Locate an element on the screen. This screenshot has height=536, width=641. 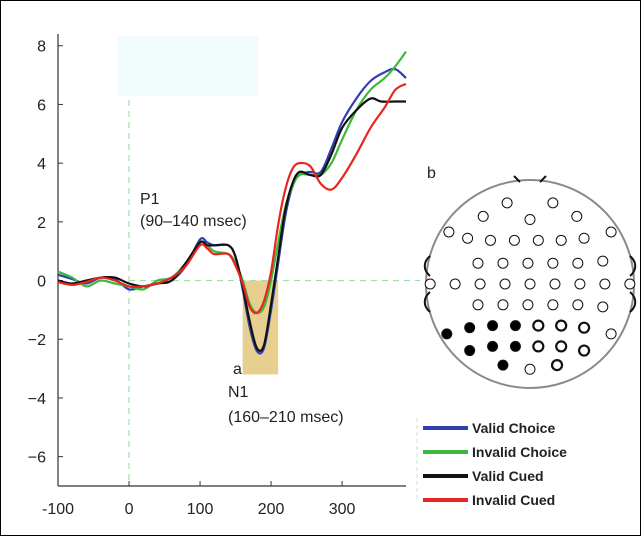
p1-label: P1 is located at coordinates (150, 199).